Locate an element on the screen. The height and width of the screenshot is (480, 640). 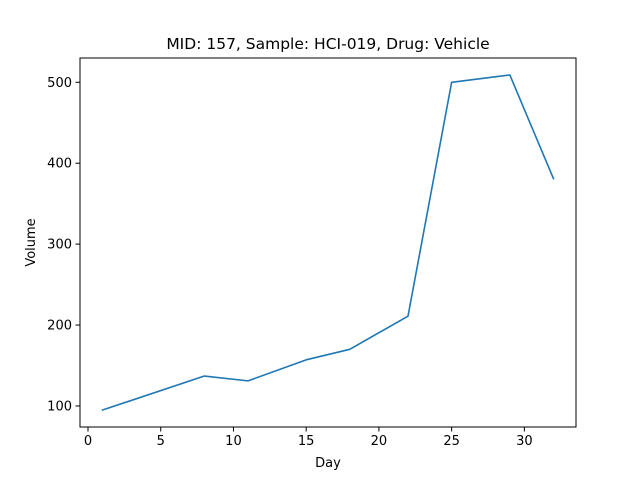
y-tick-label: 500 is located at coordinates (59, 83).